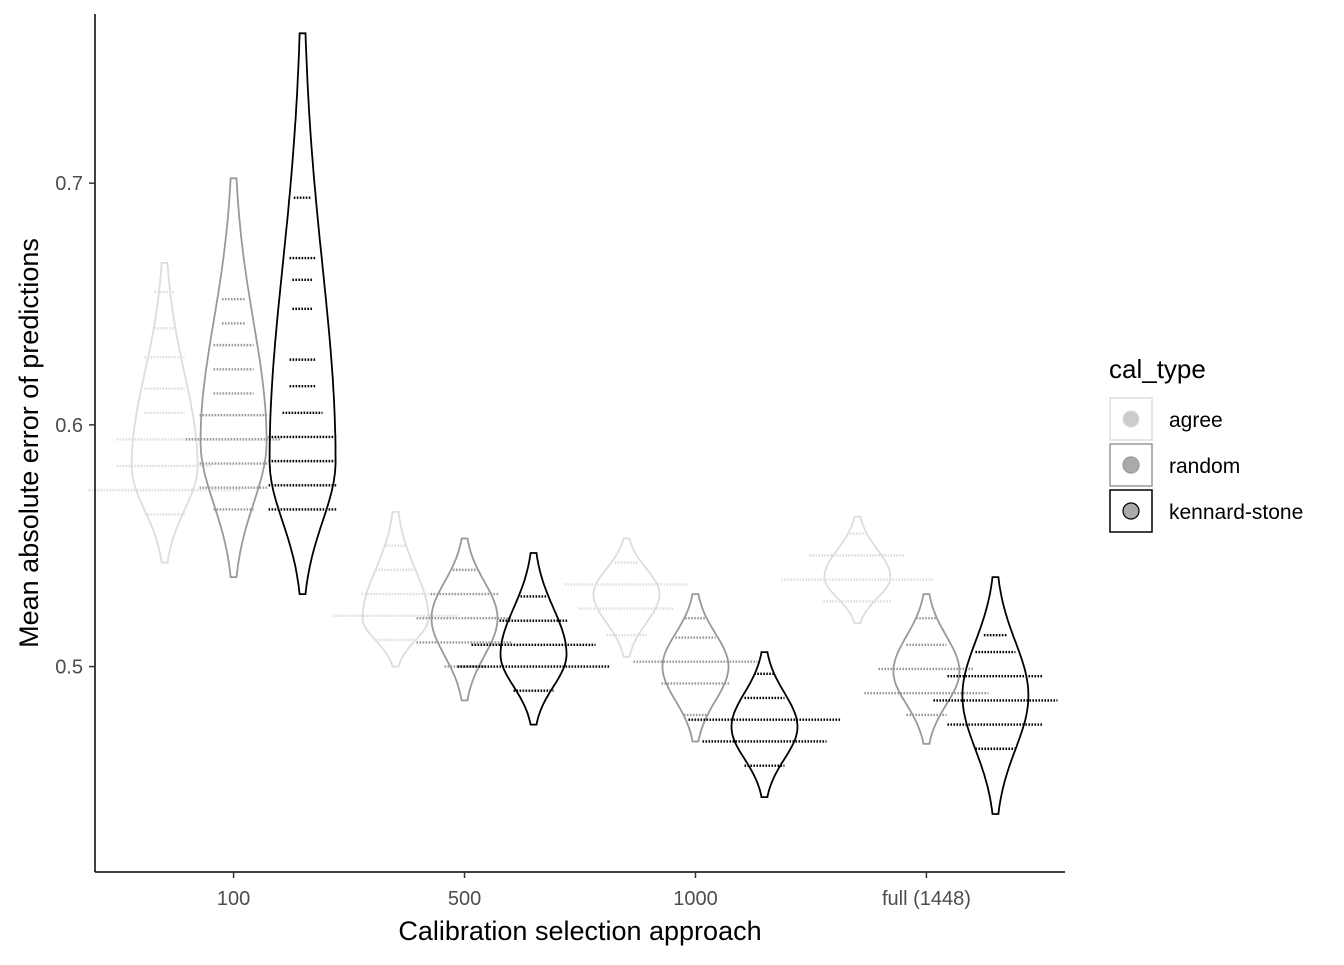 The height and width of the screenshot is (965, 1344). I want to click on legend-label: kennard-stone, so click(1236, 512).